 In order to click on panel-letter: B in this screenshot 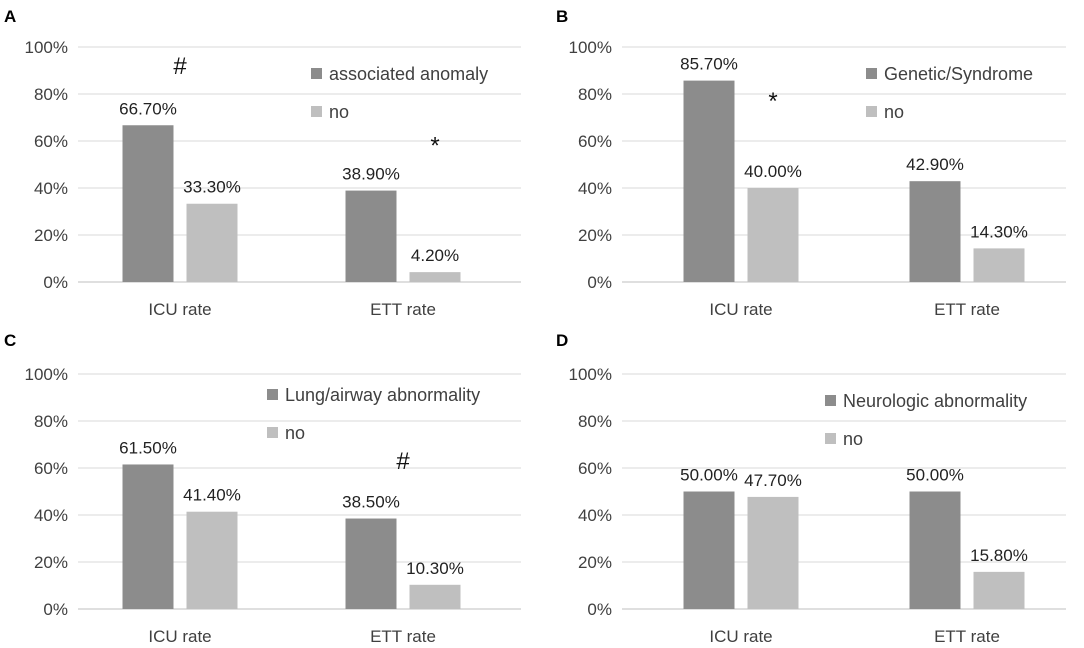, I will do `click(562, 16)`.